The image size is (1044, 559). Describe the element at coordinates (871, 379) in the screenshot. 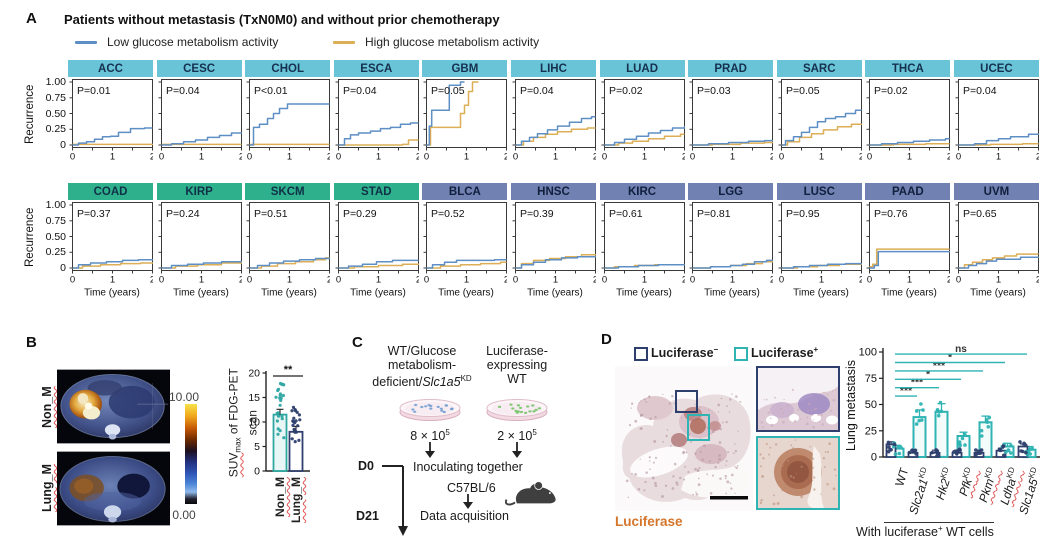

I see `svg-text: 75` at that location.